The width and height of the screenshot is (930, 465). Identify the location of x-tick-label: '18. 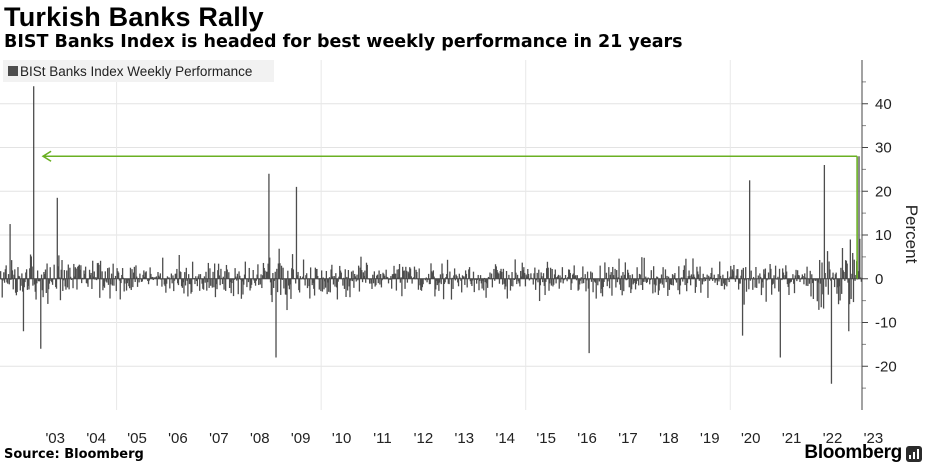
(669, 438).